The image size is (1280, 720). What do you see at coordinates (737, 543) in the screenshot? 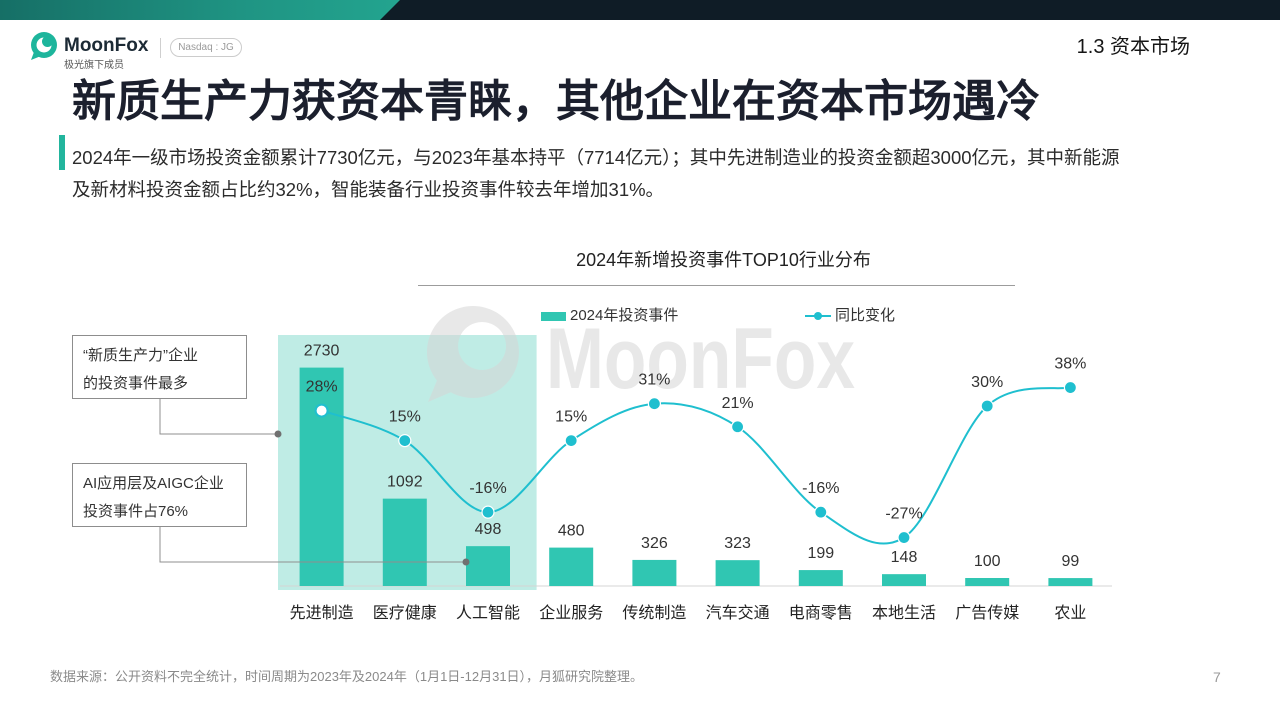
I see `bar-value-label: 323` at bounding box center [737, 543].